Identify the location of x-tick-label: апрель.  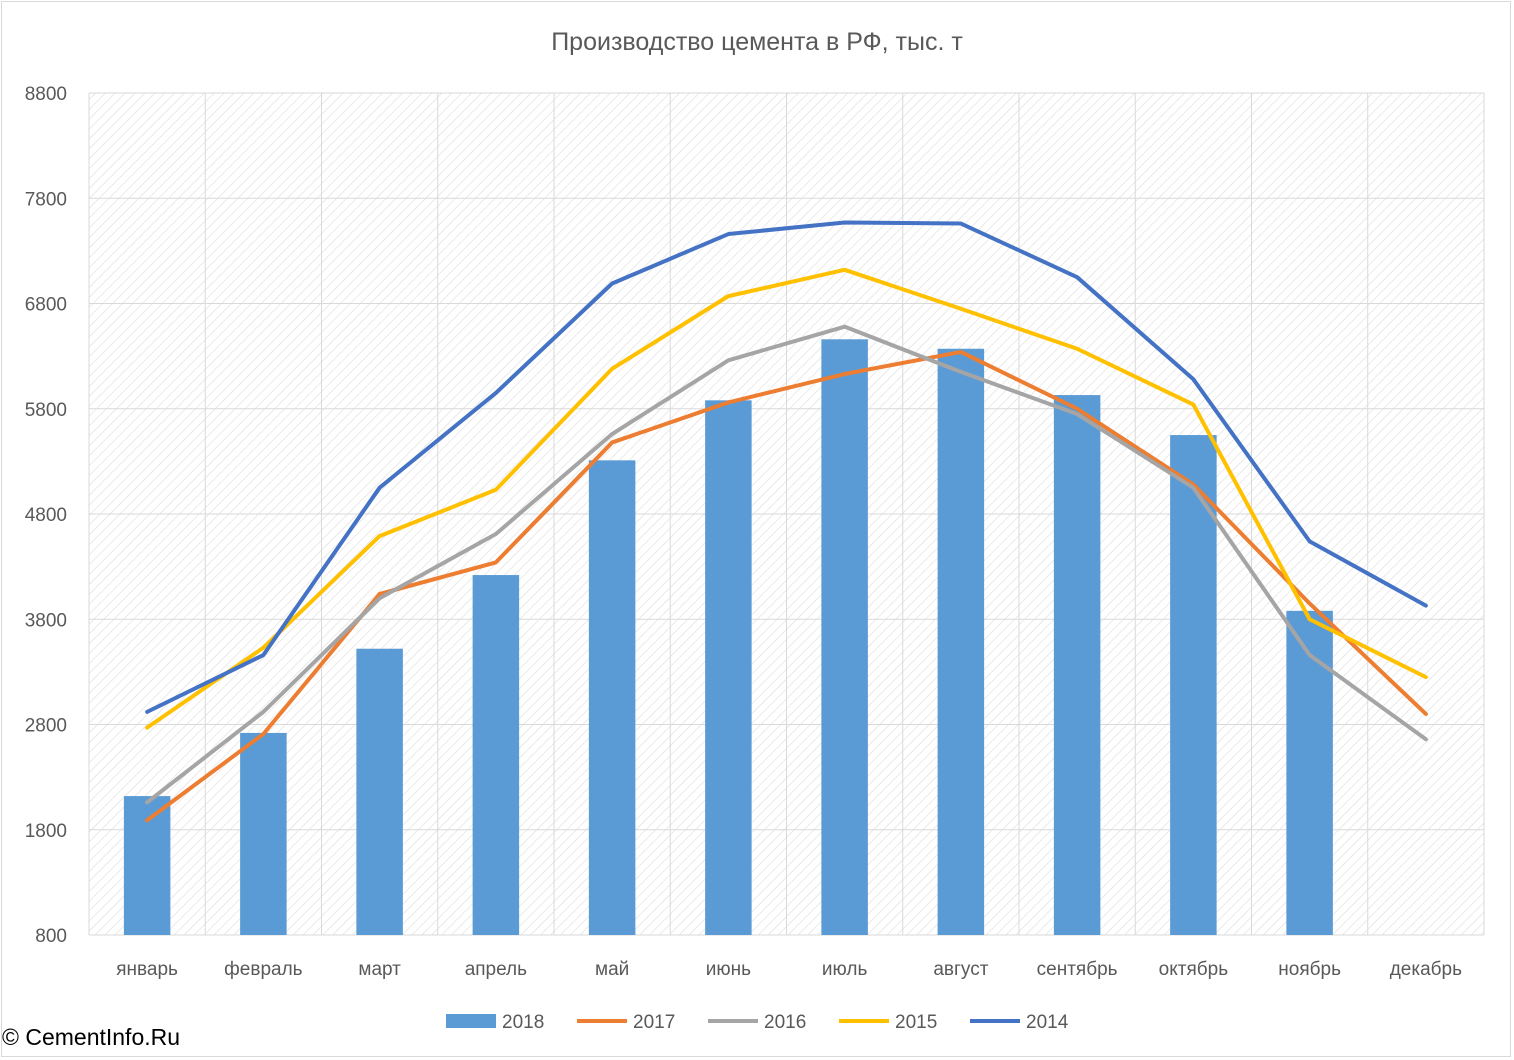
(496, 969).